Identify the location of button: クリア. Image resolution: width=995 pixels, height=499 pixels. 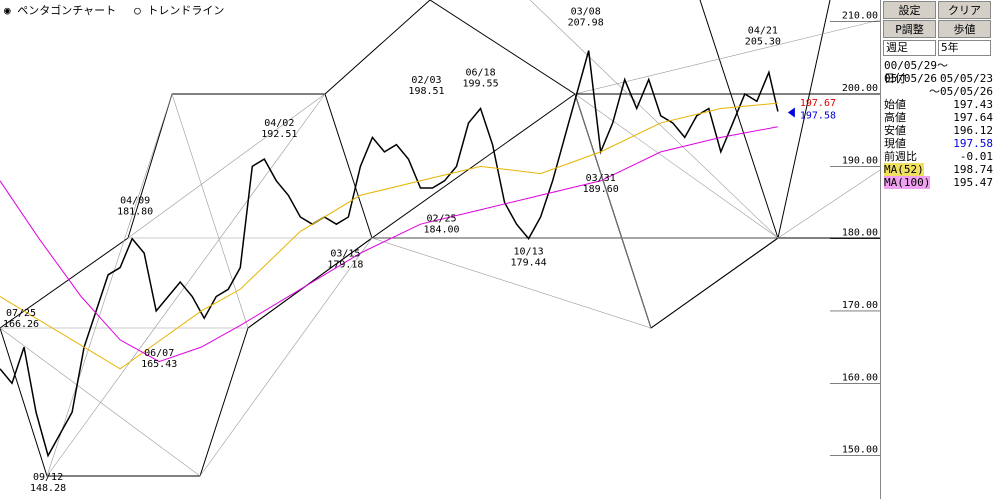
(964, 10).